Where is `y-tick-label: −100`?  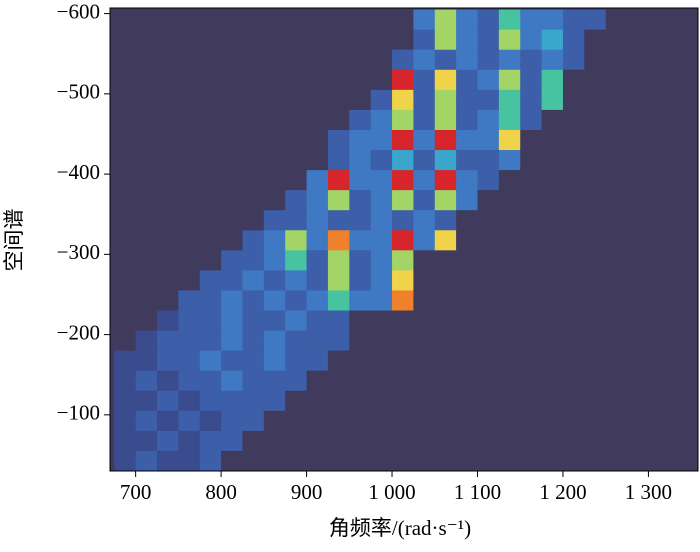
y-tick-label: −100 is located at coordinates (78, 413).